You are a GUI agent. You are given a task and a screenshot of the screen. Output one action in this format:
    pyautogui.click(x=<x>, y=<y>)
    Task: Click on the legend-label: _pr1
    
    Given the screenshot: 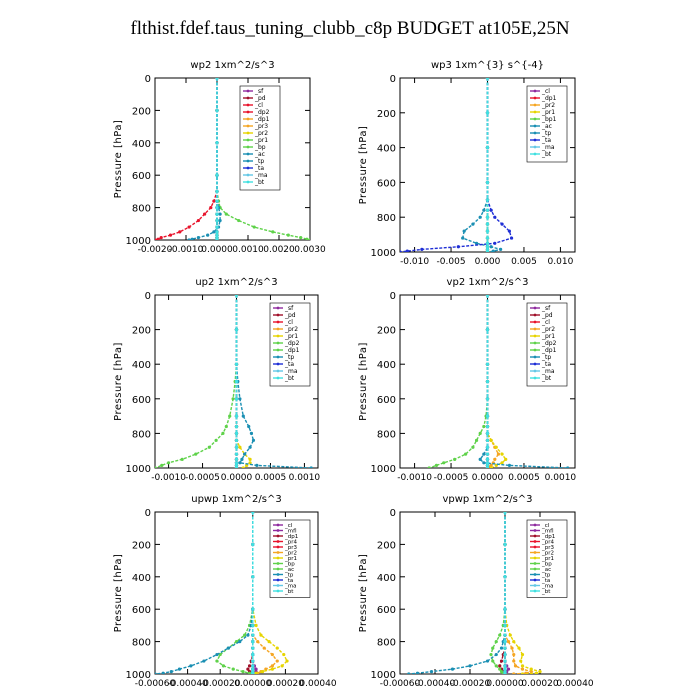 What is the action you would take?
    pyautogui.click(x=290, y=559)
    